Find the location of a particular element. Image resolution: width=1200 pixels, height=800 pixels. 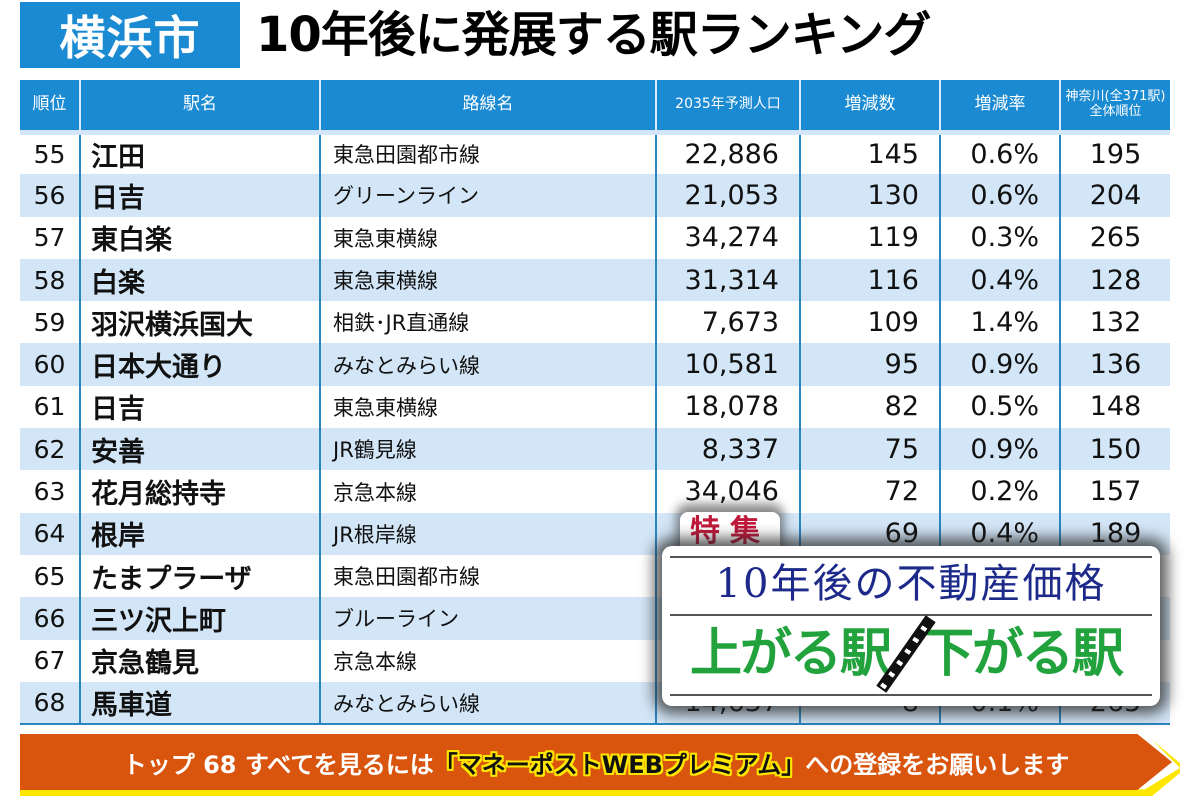

overlay-divider-middle is located at coordinates (911, 615).